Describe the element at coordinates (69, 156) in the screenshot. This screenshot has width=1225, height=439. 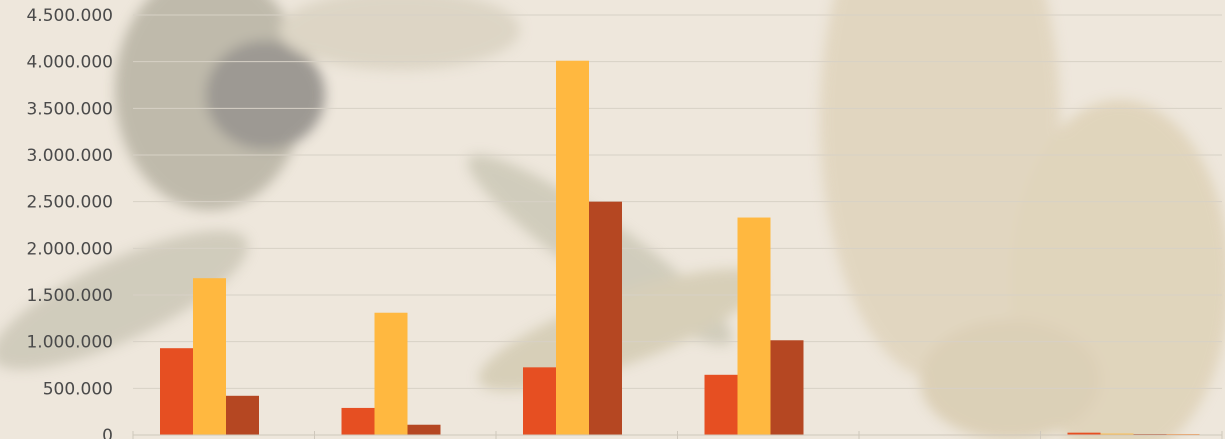
I see `y-tick-label: 3.000.000` at that location.